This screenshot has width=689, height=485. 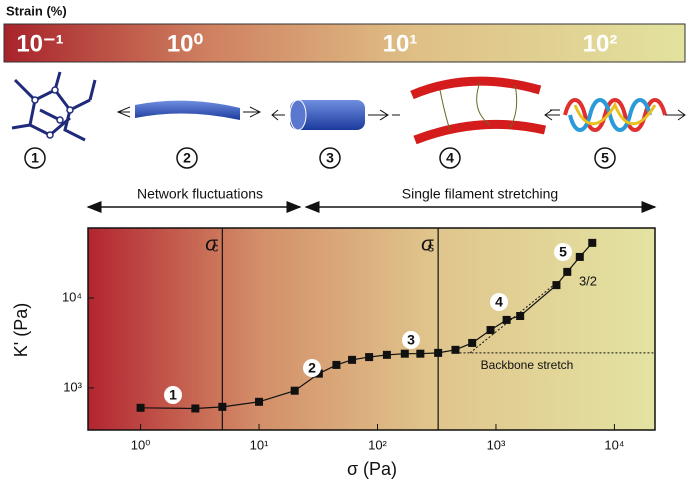 What do you see at coordinates (39, 43) in the screenshot?
I see `strain-tick-label: 10⁻¹` at bounding box center [39, 43].